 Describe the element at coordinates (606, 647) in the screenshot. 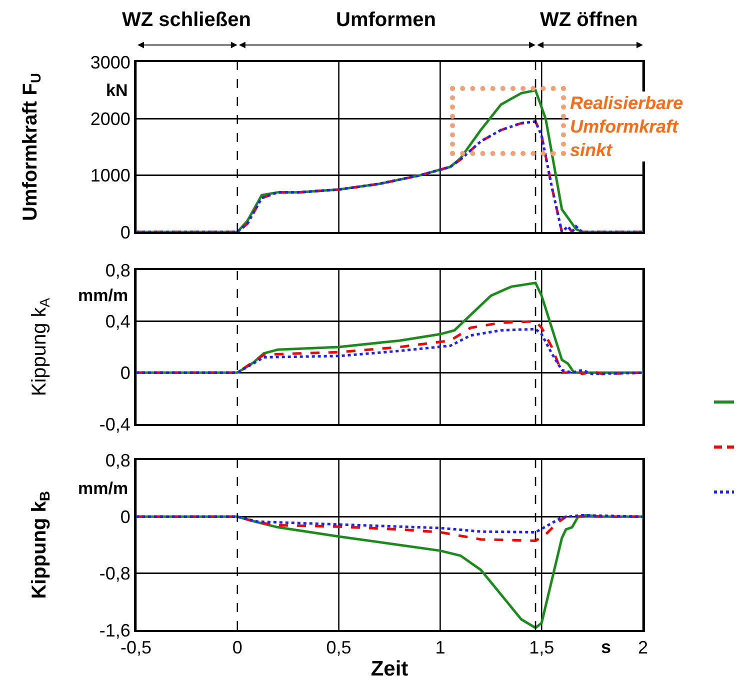

I see `text: s` at that location.